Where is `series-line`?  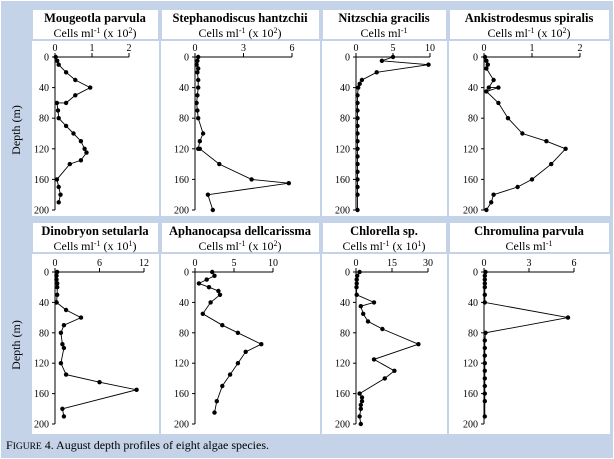
series-line is located at coordinates (73, 129).